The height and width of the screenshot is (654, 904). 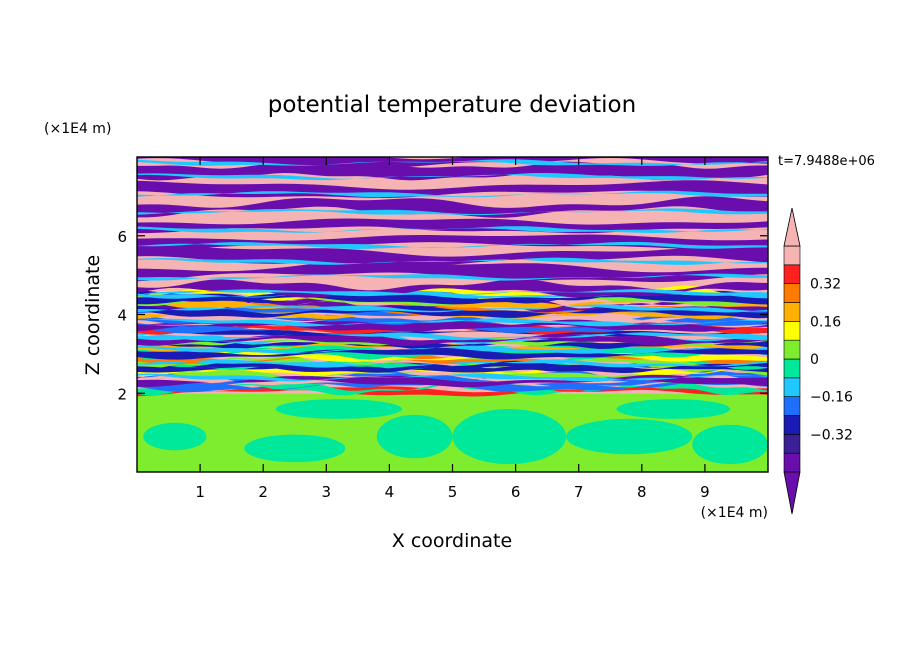 I want to click on colorbar-tick-label: 0, so click(x=814, y=360).